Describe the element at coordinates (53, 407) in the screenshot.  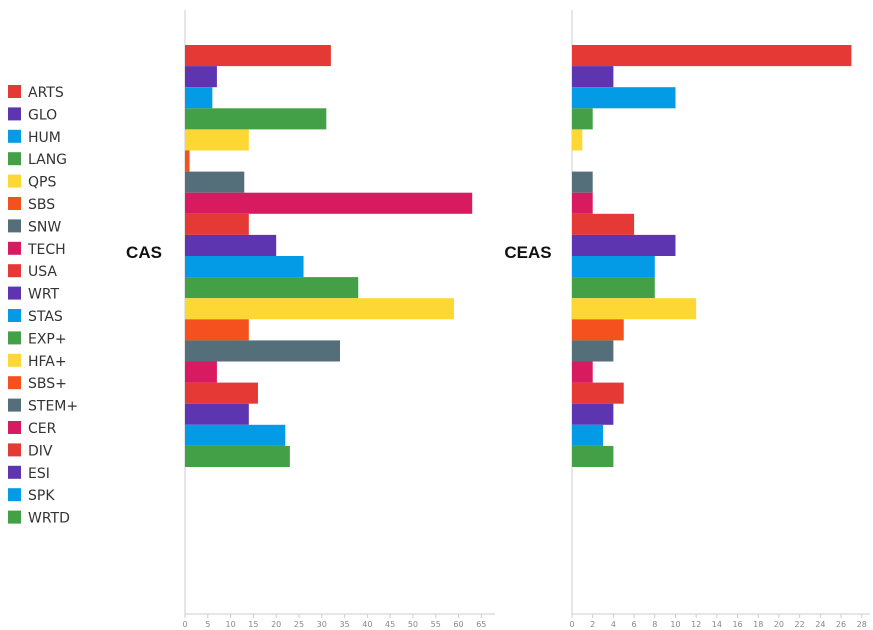
I see `legend-label-stem-plus: STEM+` at that location.